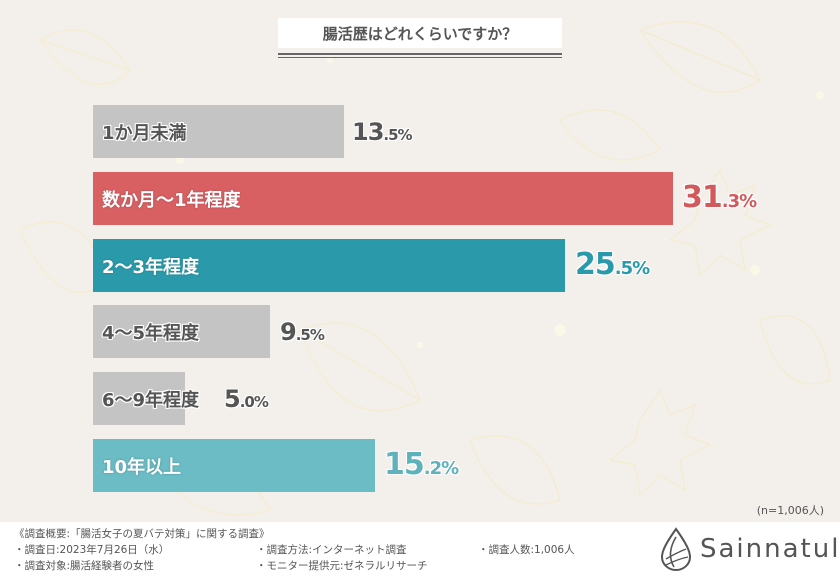  What do you see at coordinates (234, 465) in the screenshot?
I see `bar-10-plus-years: 10年以上` at bounding box center [234, 465].